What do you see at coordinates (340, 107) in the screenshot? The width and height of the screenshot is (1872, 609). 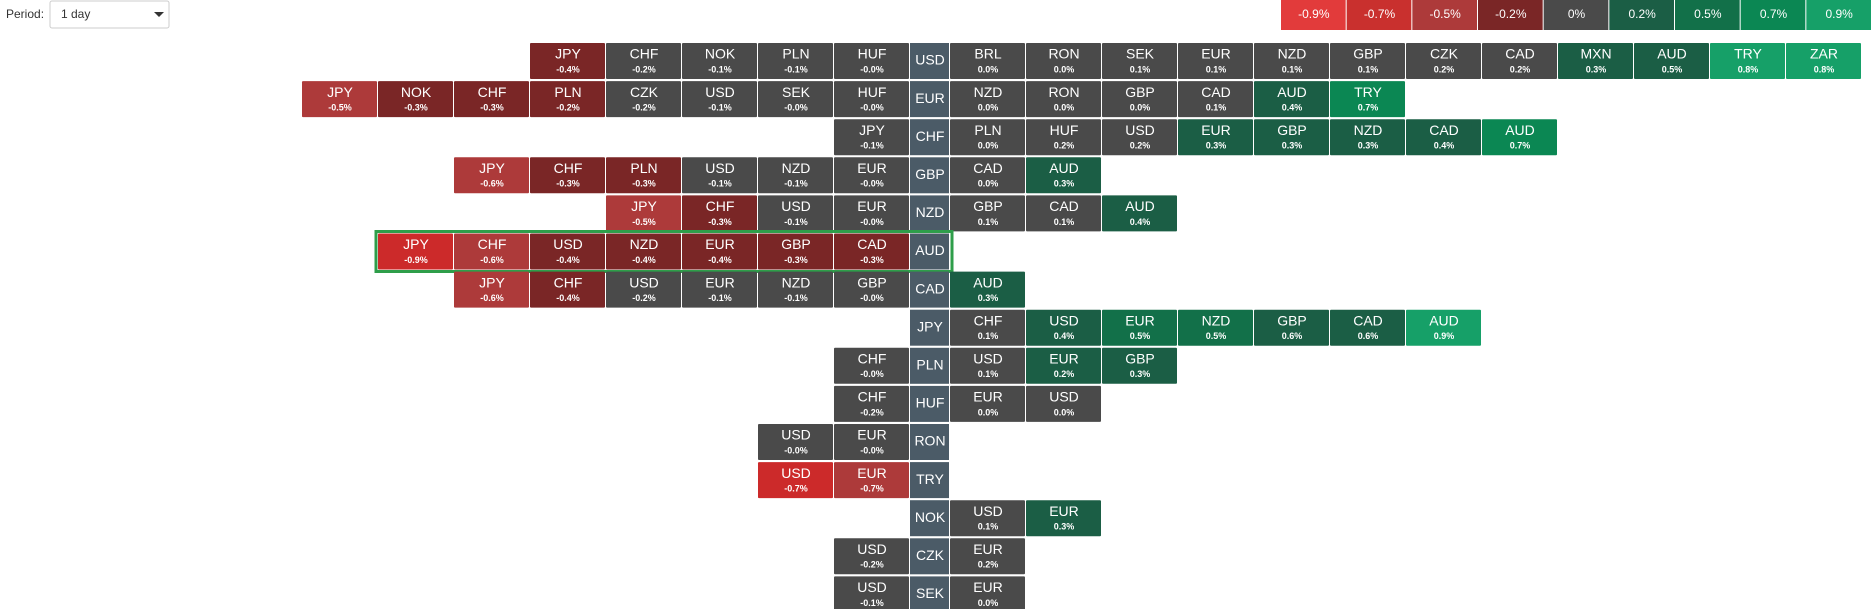 I see `cell-change: -0.5%` at bounding box center [340, 107].